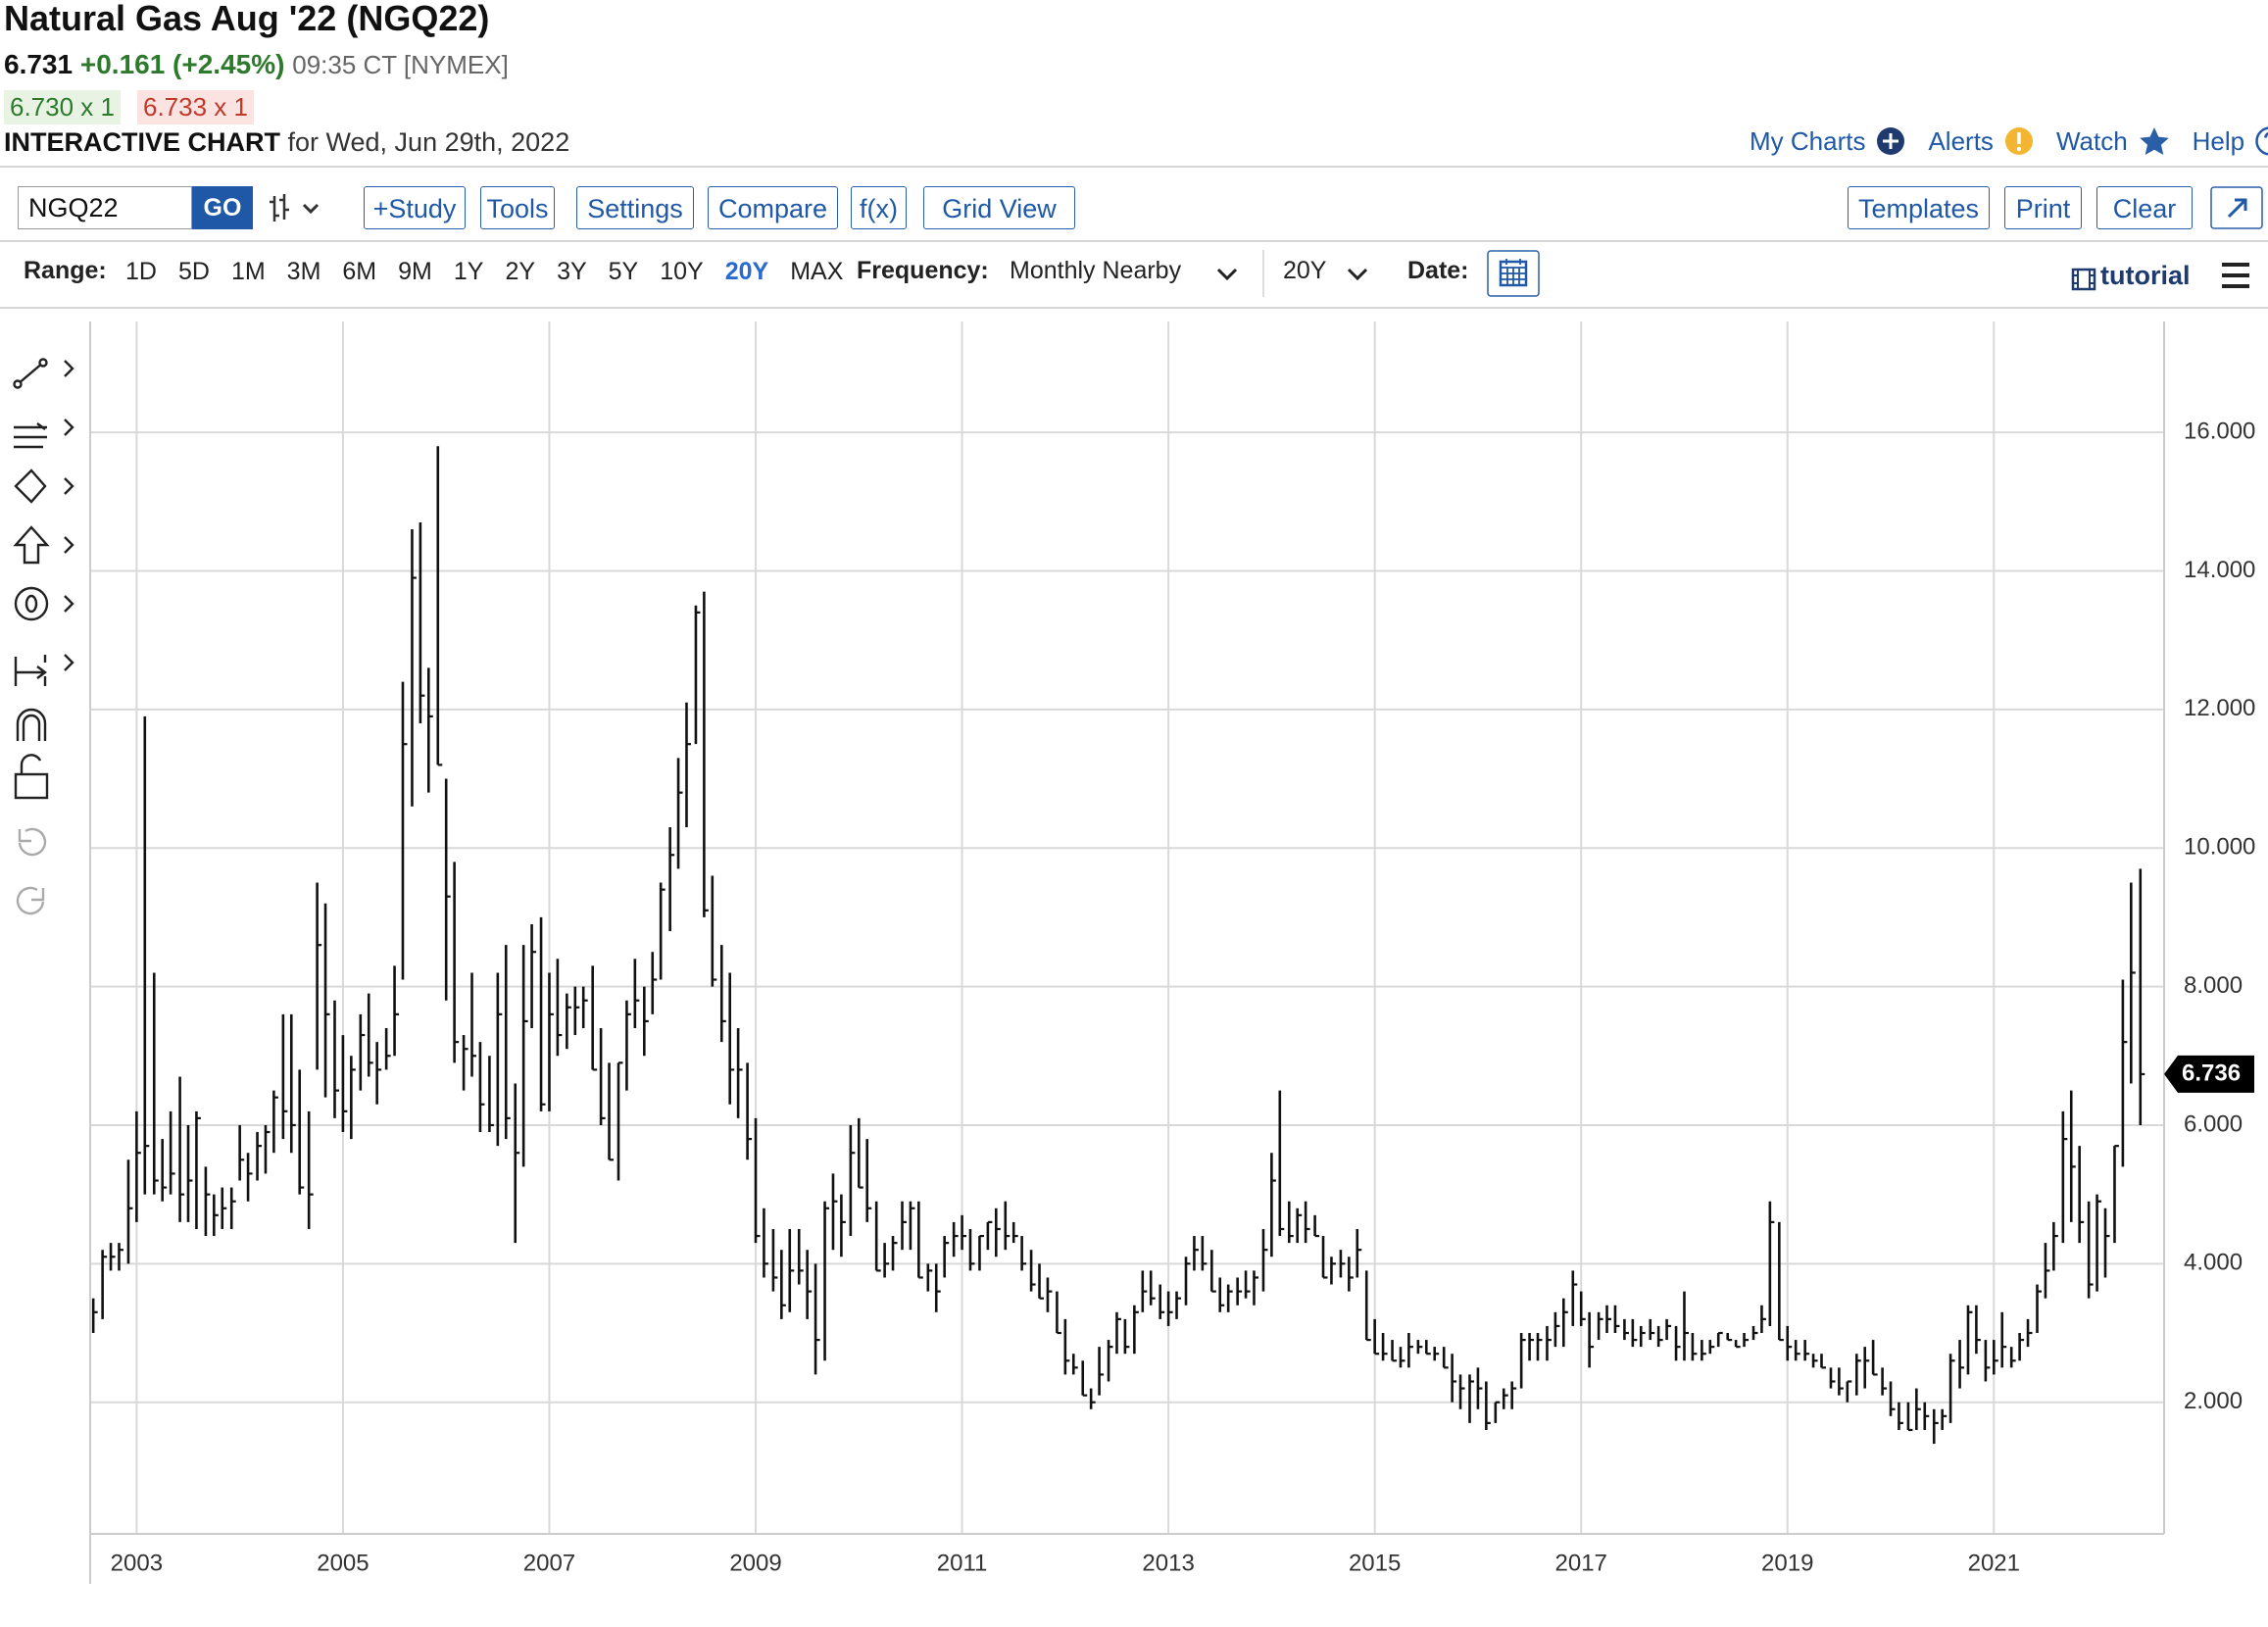 Image resolution: width=2268 pixels, height=1627 pixels. What do you see at coordinates (400, 64) in the screenshot?
I see `quote-time: 09:35 CT [NYMEX]` at bounding box center [400, 64].